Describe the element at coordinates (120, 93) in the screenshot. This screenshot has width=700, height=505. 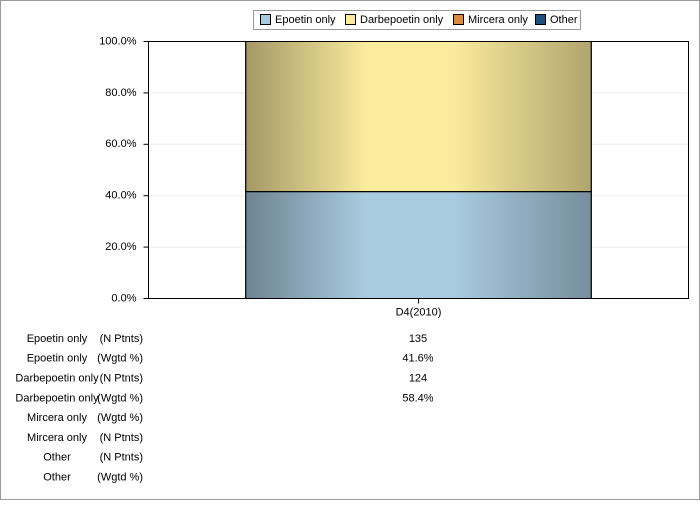
I see `y-tick-label: 80.0%` at that location.